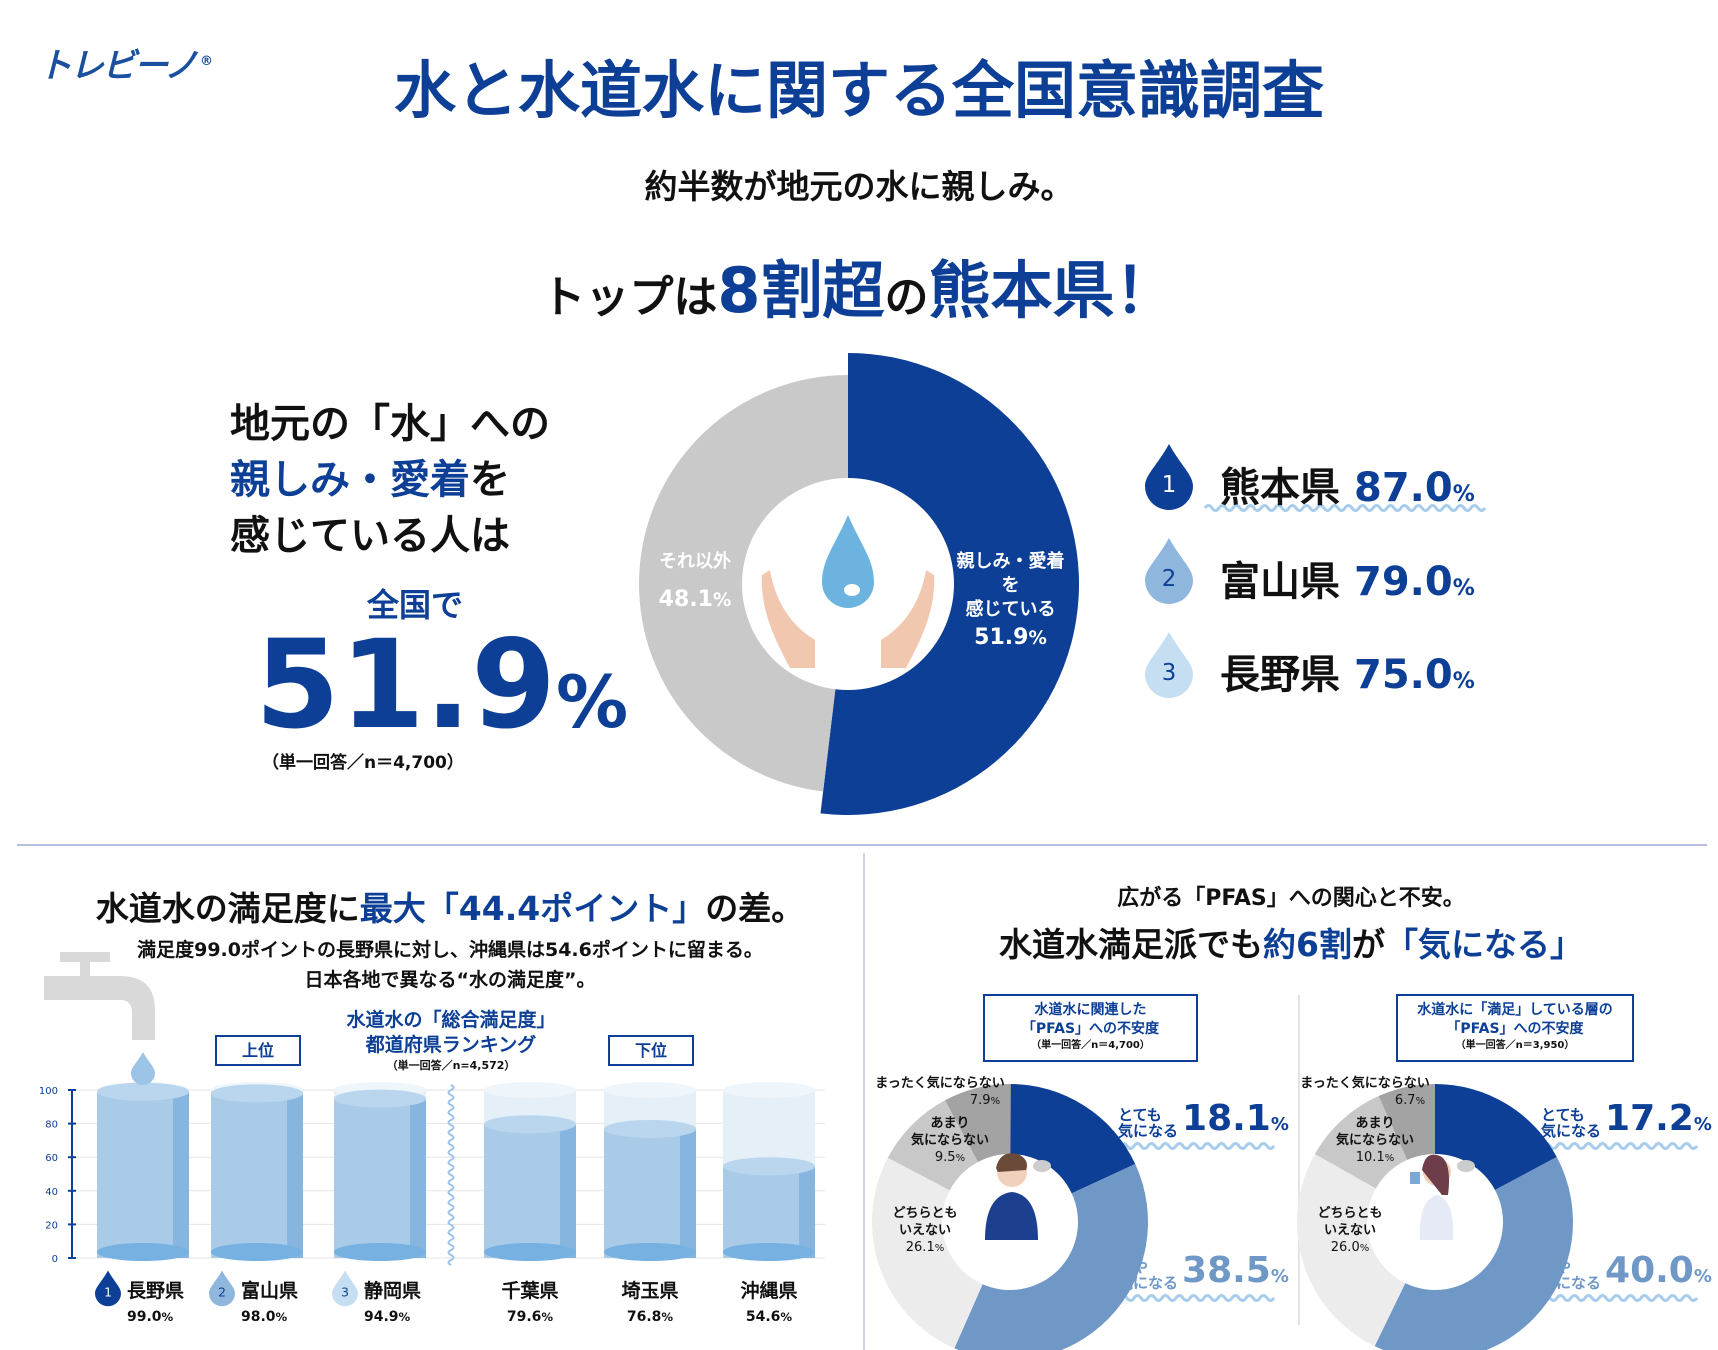  Describe the element at coordinates (858, 90) in the screenshot. I see `page-title: 水と水道水に関する全国意識調査` at that location.